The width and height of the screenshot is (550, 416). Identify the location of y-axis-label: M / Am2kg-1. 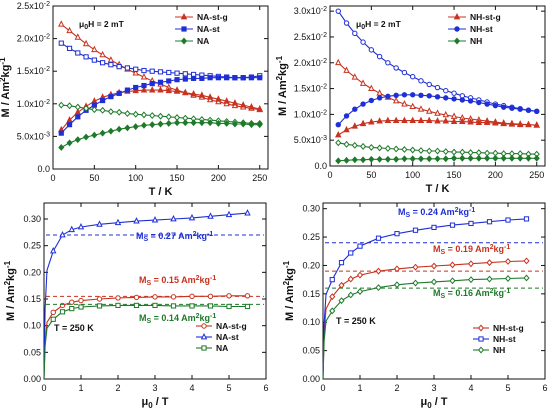
(6, 87).